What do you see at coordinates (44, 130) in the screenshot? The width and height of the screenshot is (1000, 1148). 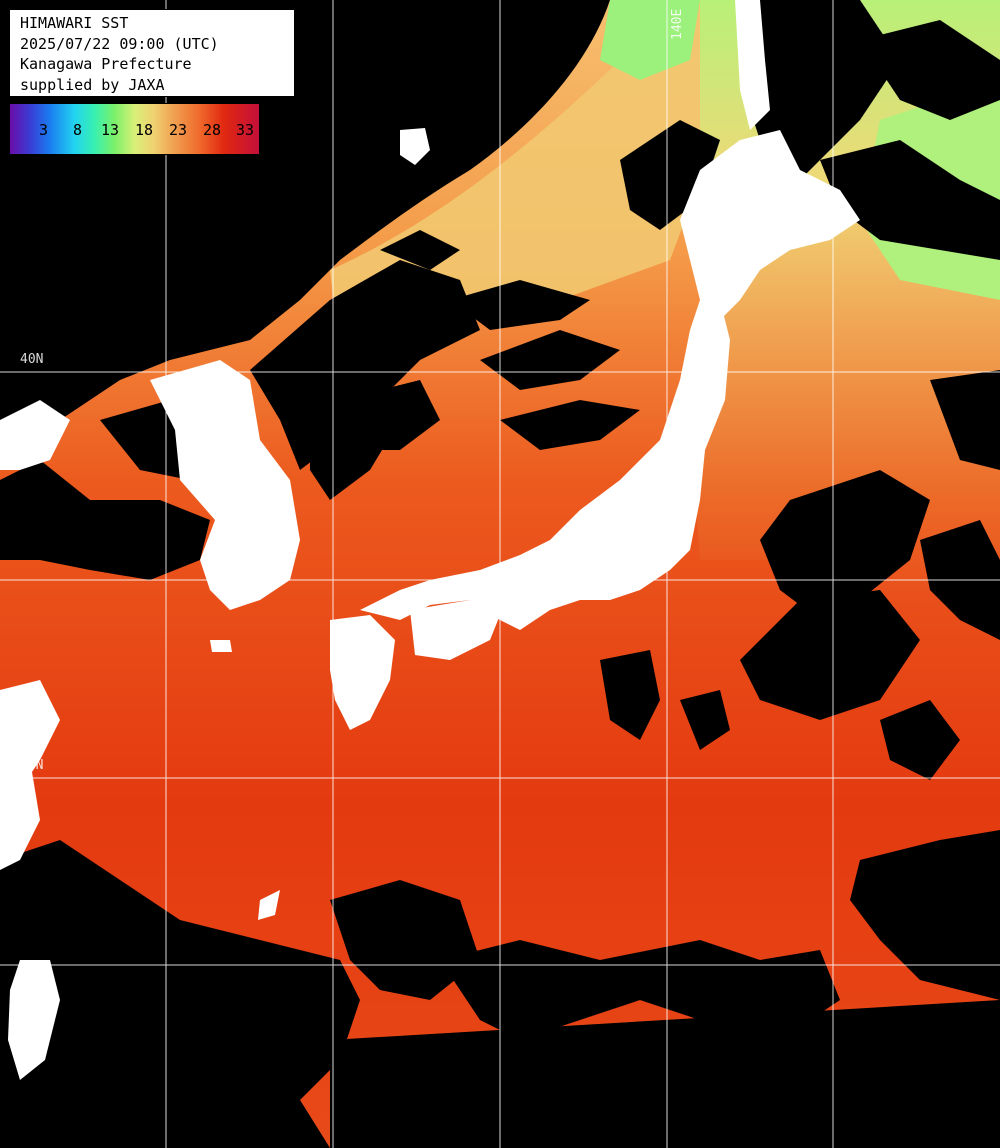 I see `colorbar-label-3: 3` at bounding box center [44, 130].